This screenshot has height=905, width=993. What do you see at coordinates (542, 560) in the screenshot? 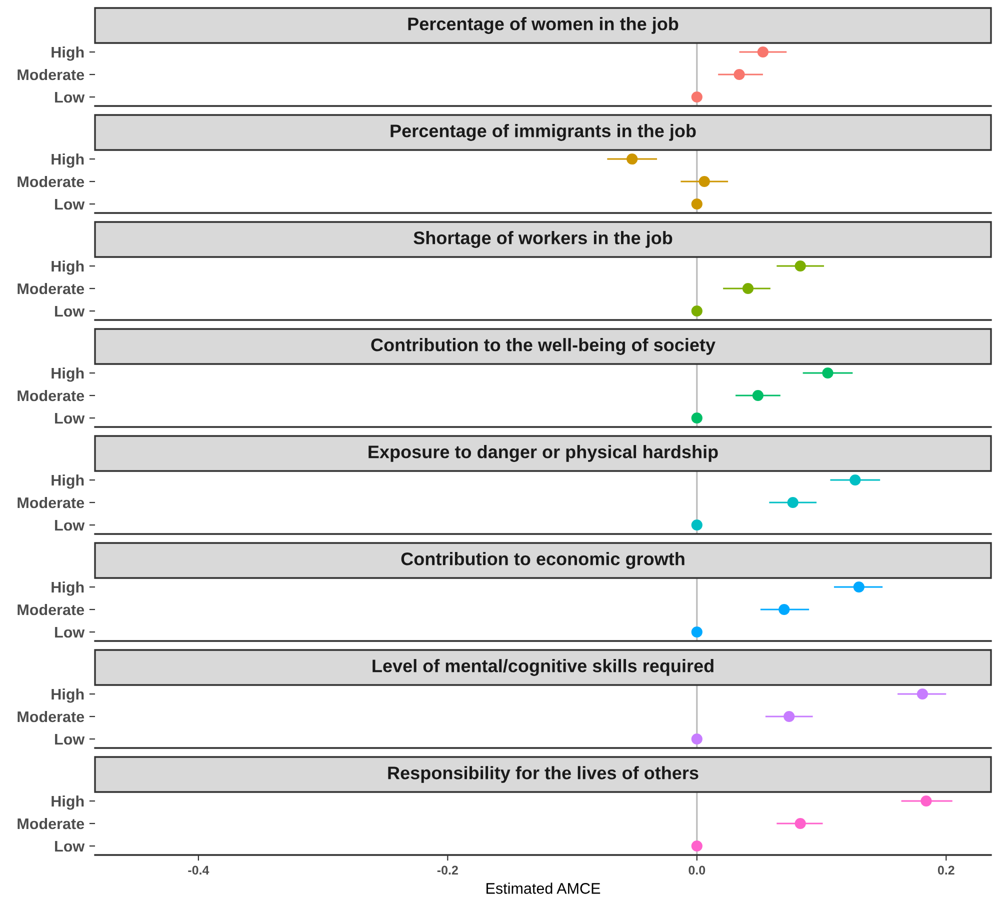
I see `chart-title: Contribution to economic growth` at bounding box center [542, 560].